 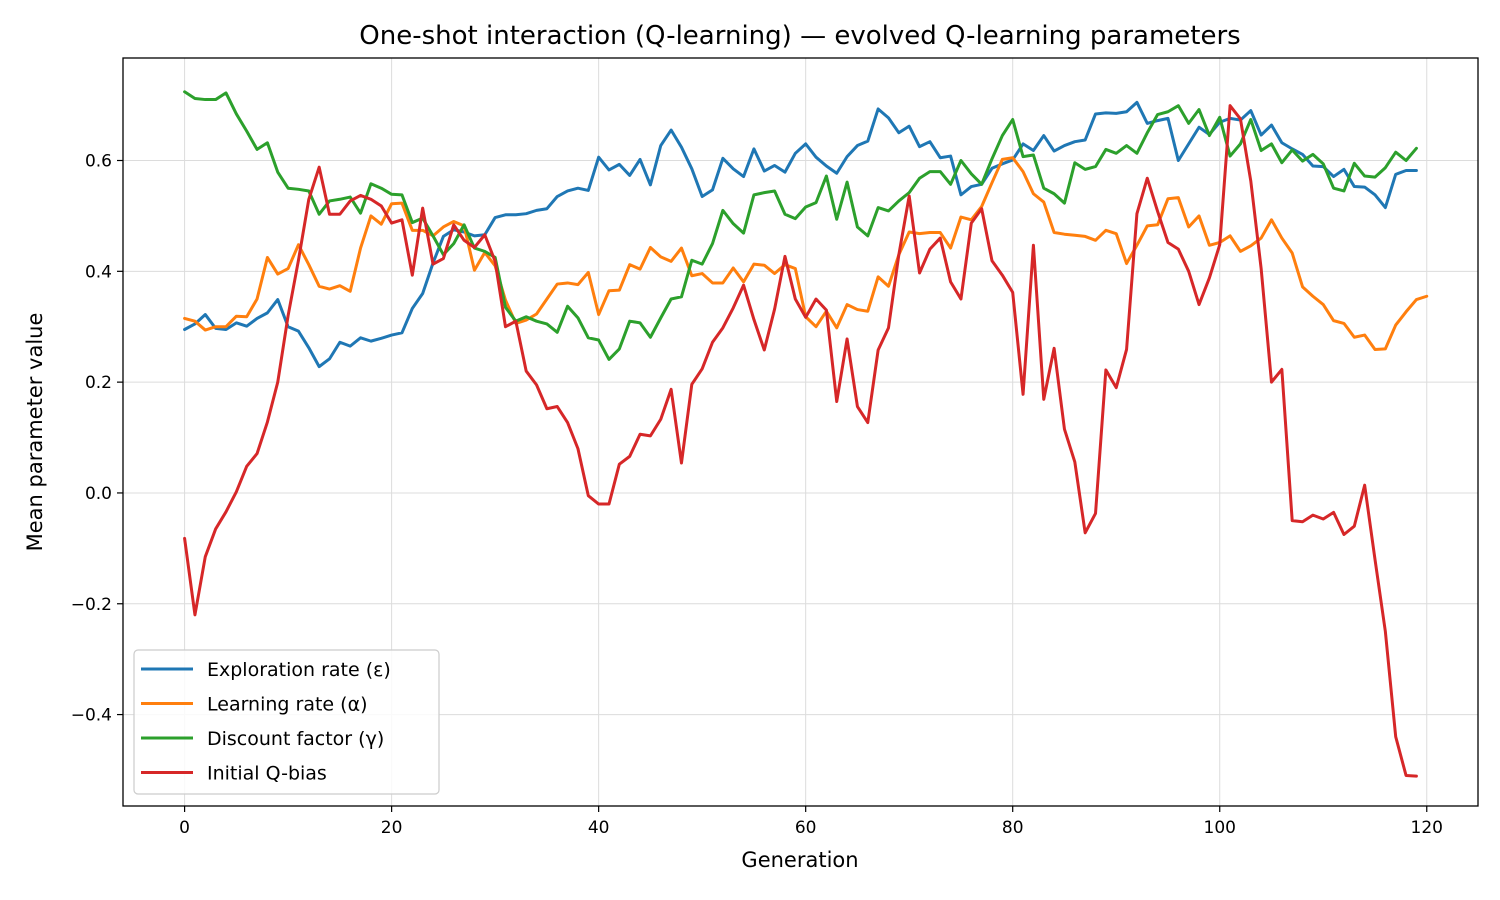 I want to click on y-tick-label: −0.4, so click(x=91, y=716).